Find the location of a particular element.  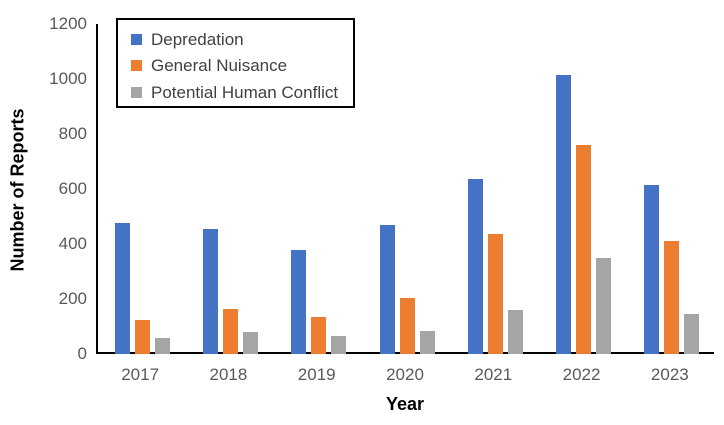

x-tick-label-2022: 2022 is located at coordinates (581, 374).